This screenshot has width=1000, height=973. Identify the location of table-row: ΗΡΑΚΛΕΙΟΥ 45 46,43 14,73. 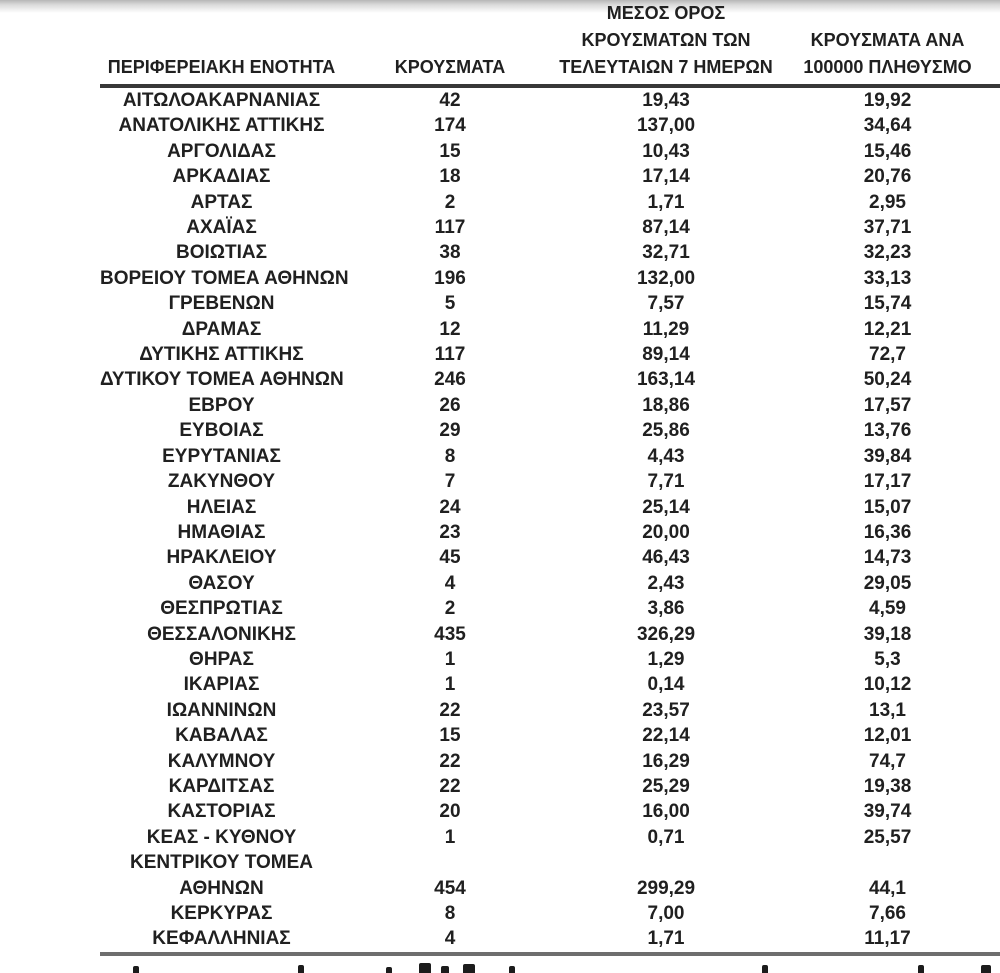
(550, 557).